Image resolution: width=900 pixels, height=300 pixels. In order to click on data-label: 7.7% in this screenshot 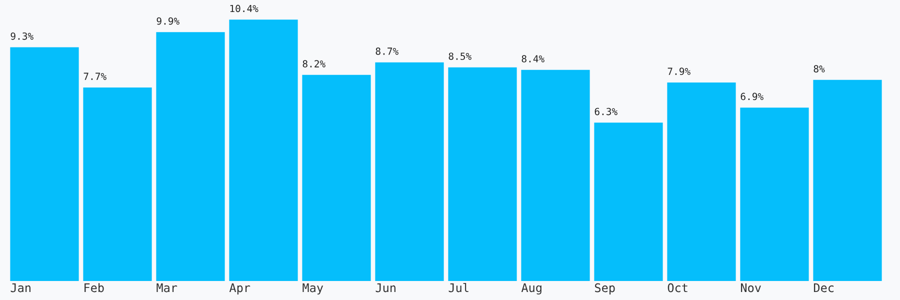, I will do `click(95, 76)`.